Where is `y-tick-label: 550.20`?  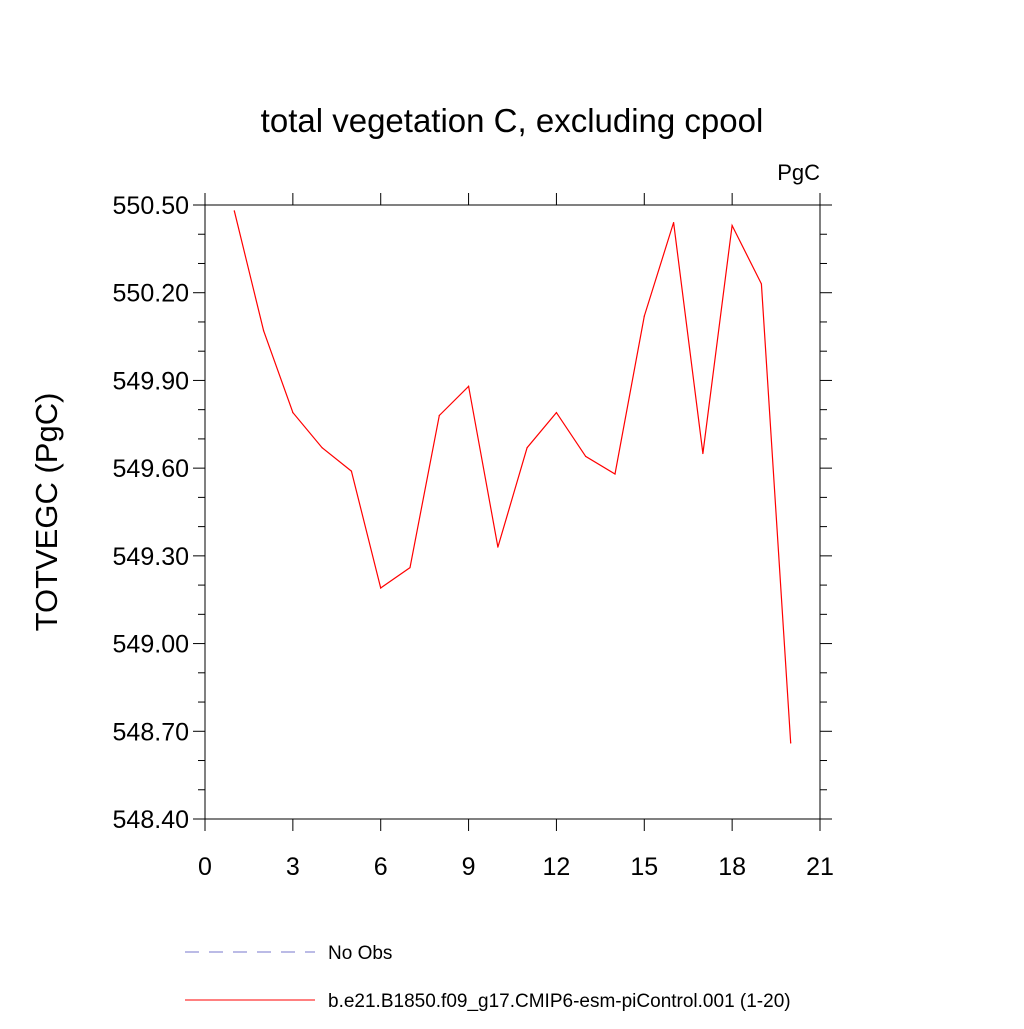
y-tick-label: 550.20 is located at coordinates (151, 294).